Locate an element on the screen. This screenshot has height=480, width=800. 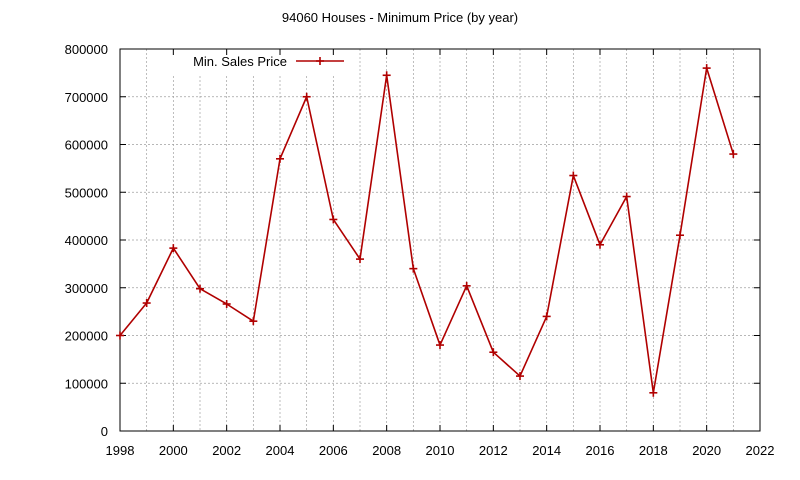
y-tick-label: 100000 is located at coordinates (86, 383).